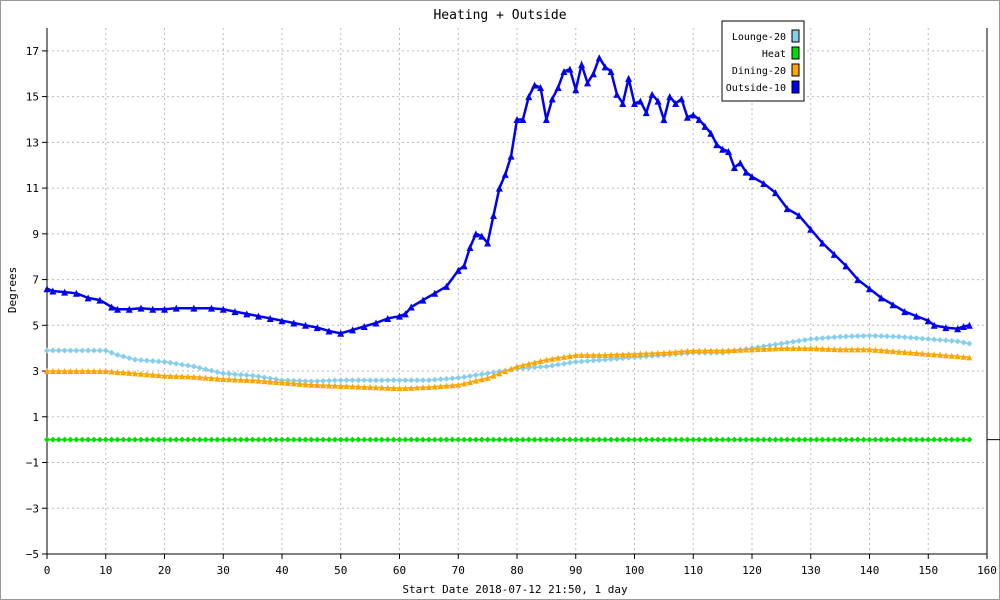  What do you see at coordinates (811, 570) in the screenshot?
I see `x-tick-label: 130` at bounding box center [811, 570].